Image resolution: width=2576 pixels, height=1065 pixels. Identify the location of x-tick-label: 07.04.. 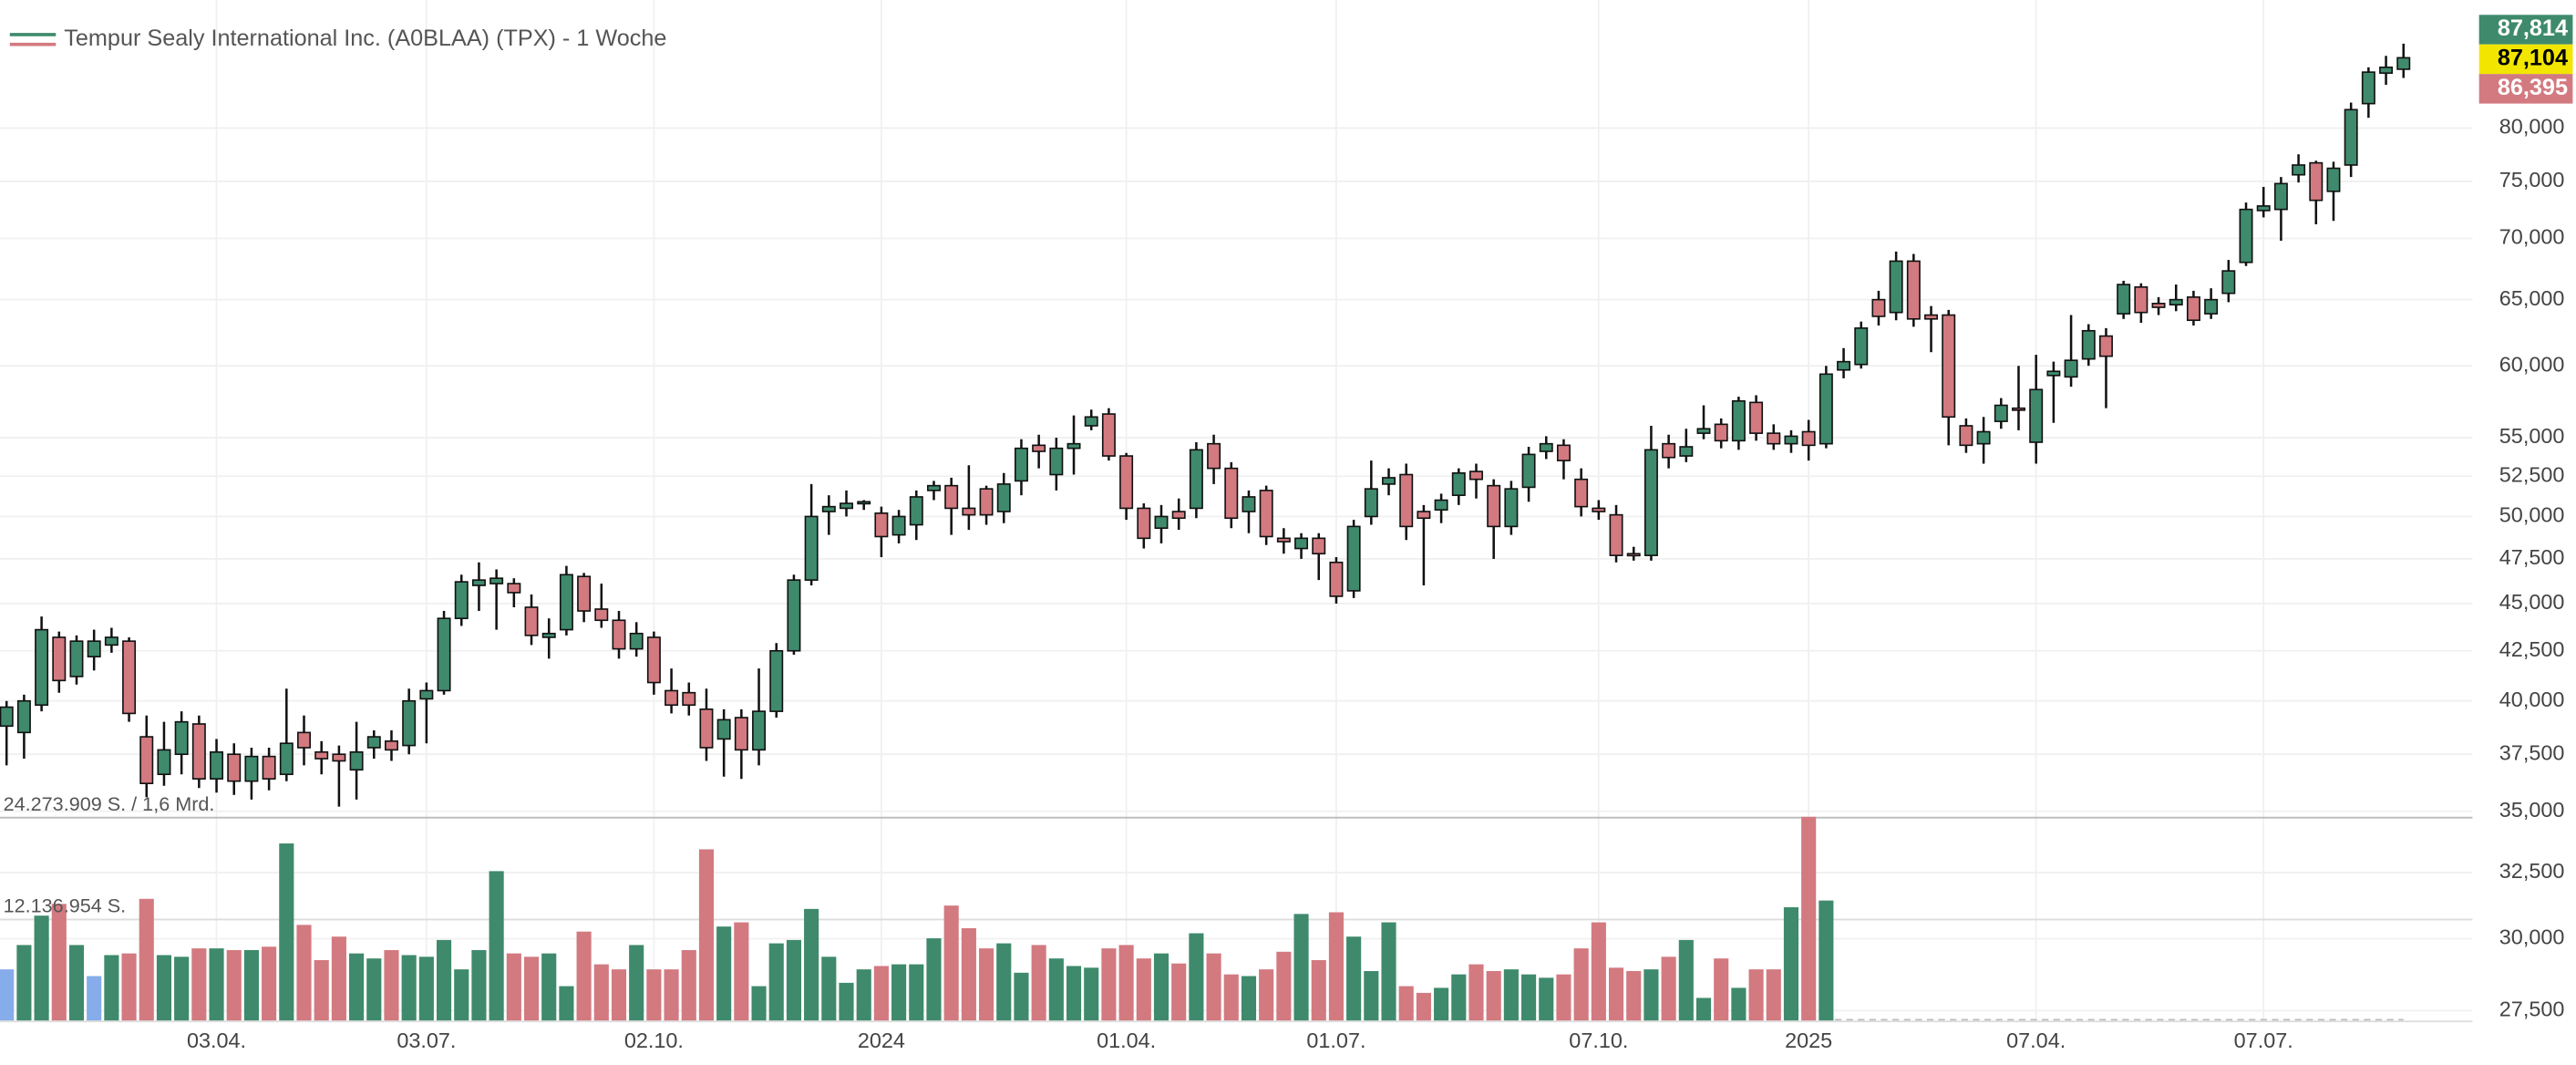
(2036, 1040).